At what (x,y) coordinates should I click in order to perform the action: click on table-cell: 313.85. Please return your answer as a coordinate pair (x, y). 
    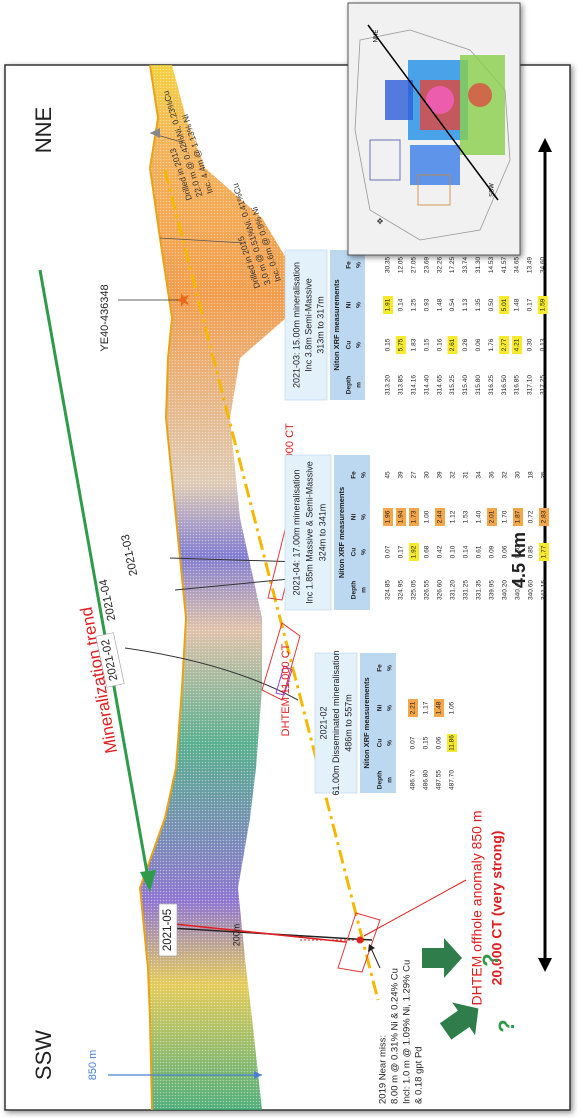
    Looking at the image, I should click on (401, 385).